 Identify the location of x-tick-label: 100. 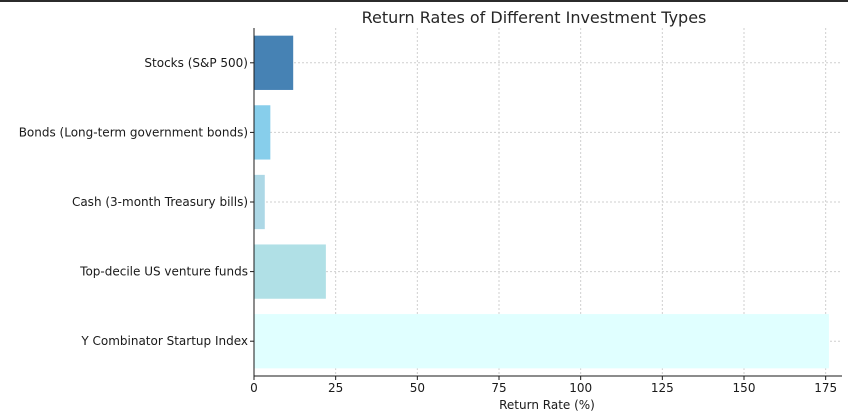
(580, 388).